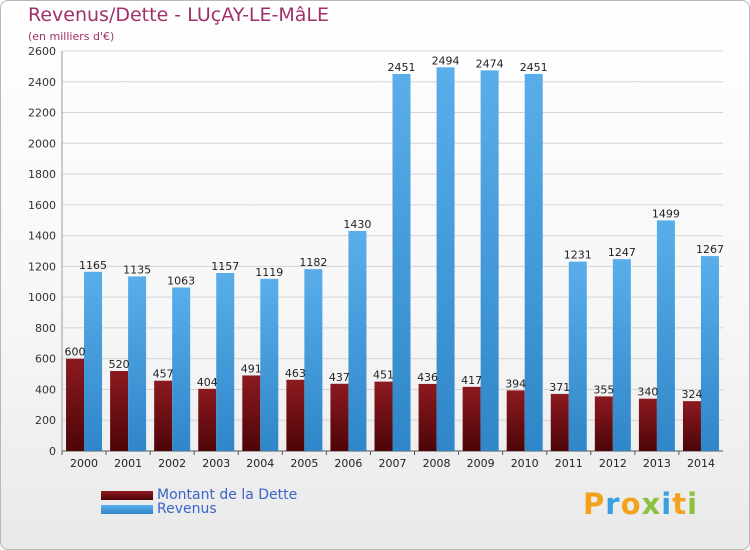 This screenshot has height=550, width=750. Describe the element at coordinates (666, 213) in the screenshot. I see `data-label-revenus: 1499` at that location.